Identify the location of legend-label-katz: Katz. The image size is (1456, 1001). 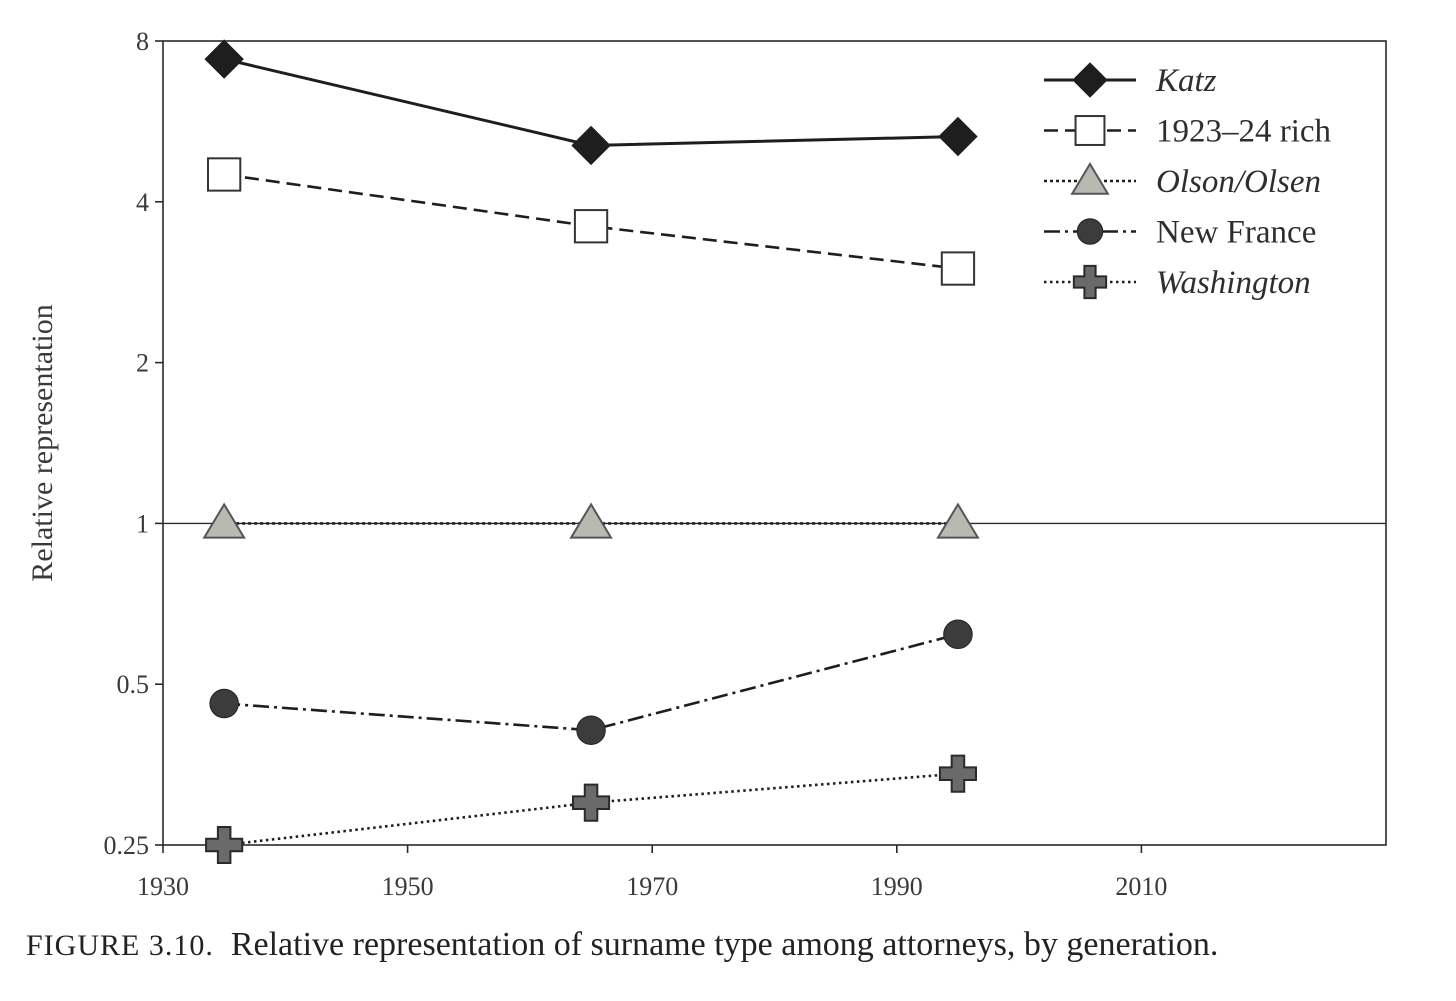
(1186, 81).